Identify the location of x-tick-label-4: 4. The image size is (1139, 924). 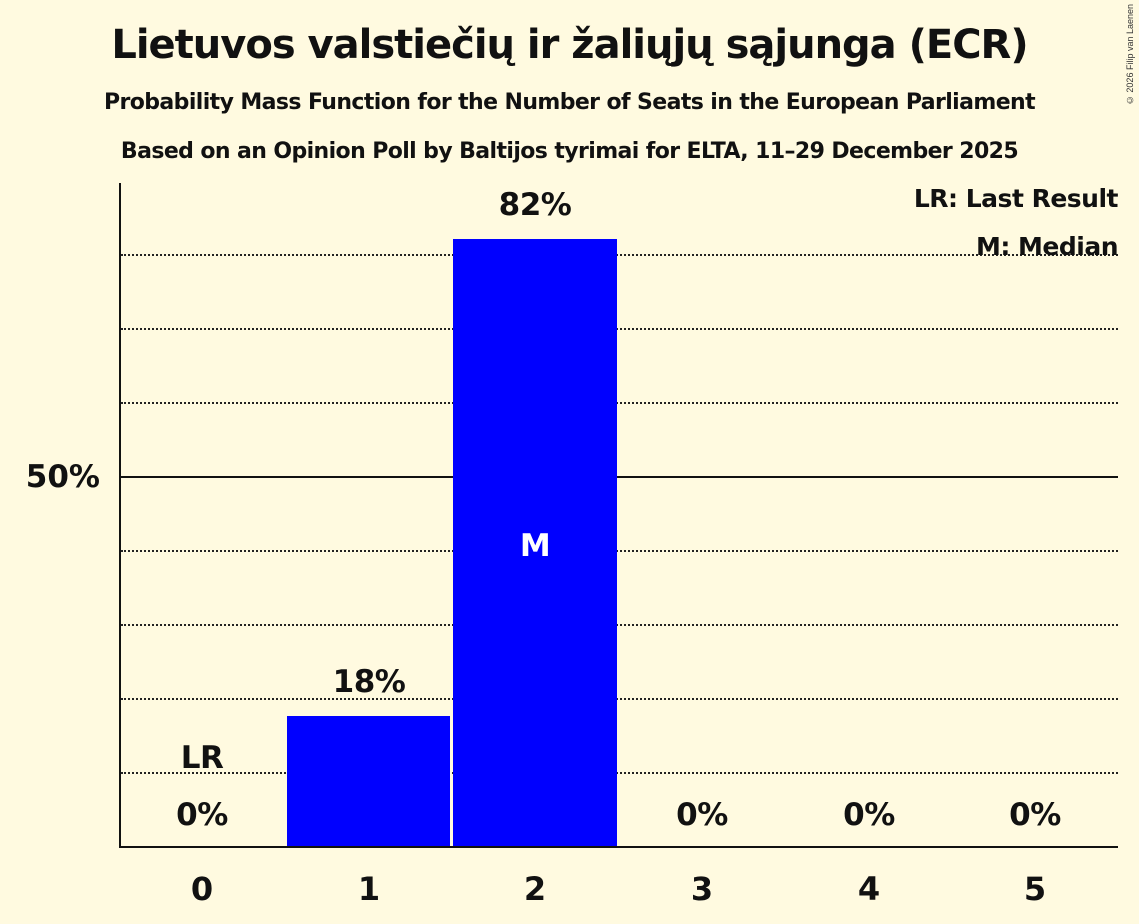
(869, 889).